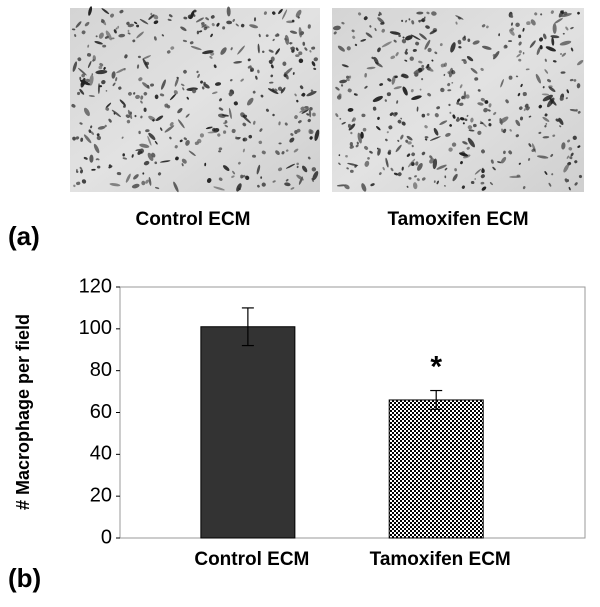  Describe the element at coordinates (23, 412) in the screenshot. I see `y-axis-label: # Macrophage per field` at that location.